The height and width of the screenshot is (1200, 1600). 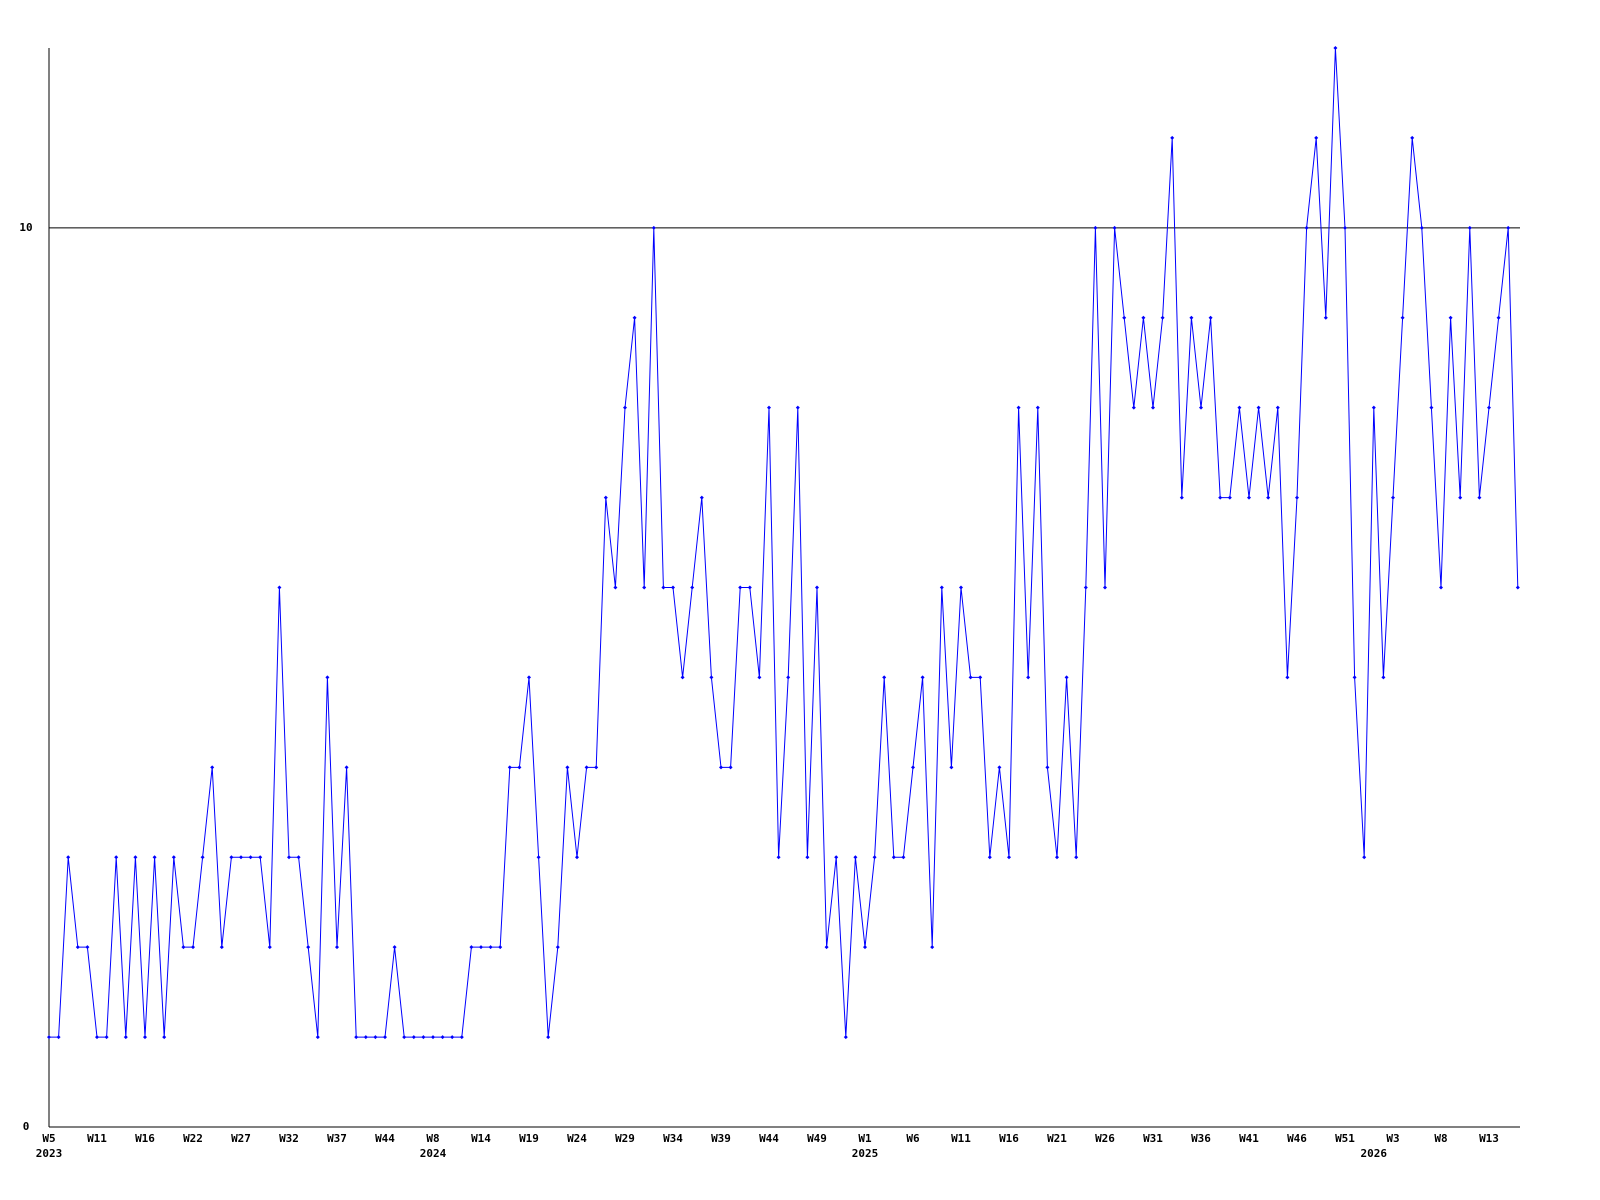 What do you see at coordinates (865, 1138) in the screenshot?
I see `x-tick-label: W1` at bounding box center [865, 1138].